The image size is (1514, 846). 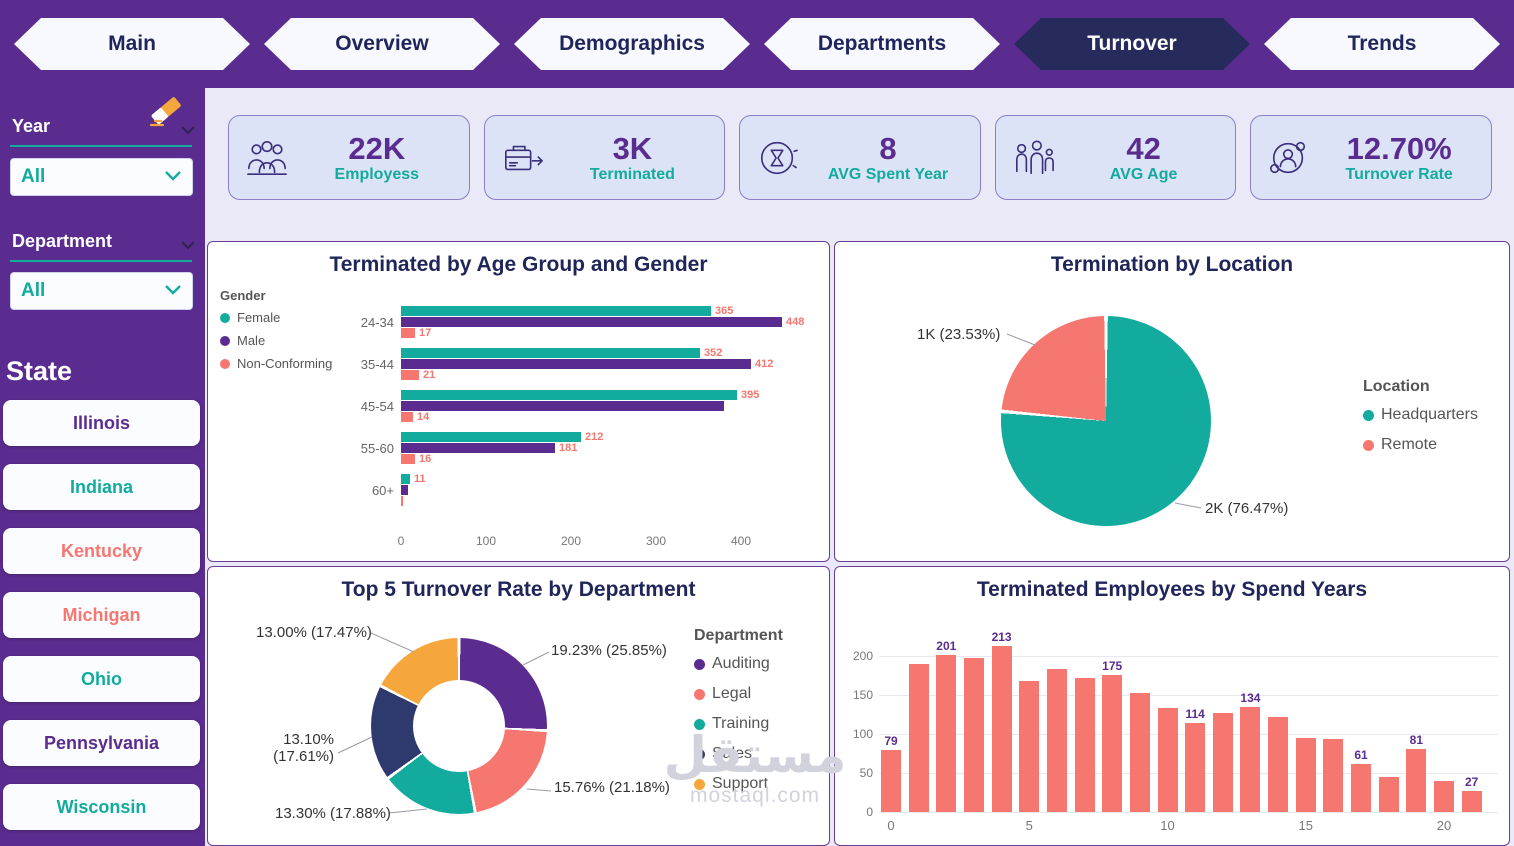 What do you see at coordinates (420, 479) in the screenshot?
I see `bar-value-label: 11` at bounding box center [420, 479].